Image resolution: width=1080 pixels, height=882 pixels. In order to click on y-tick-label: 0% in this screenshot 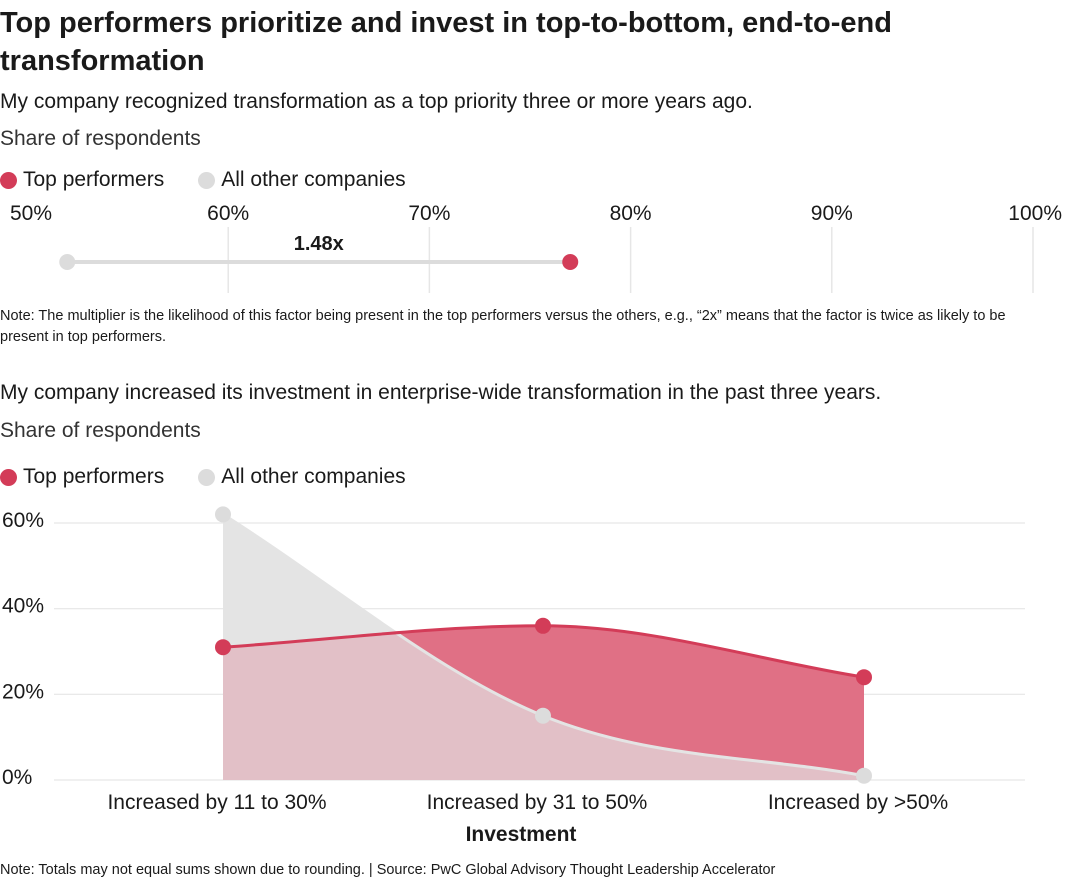, I will do `click(17, 777)`.